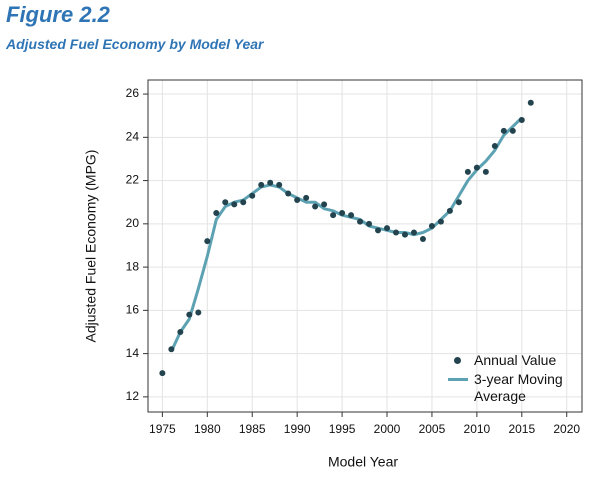  Describe the element at coordinates (297, 429) in the screenshot. I see `x-tick-label: 1990` at that location.